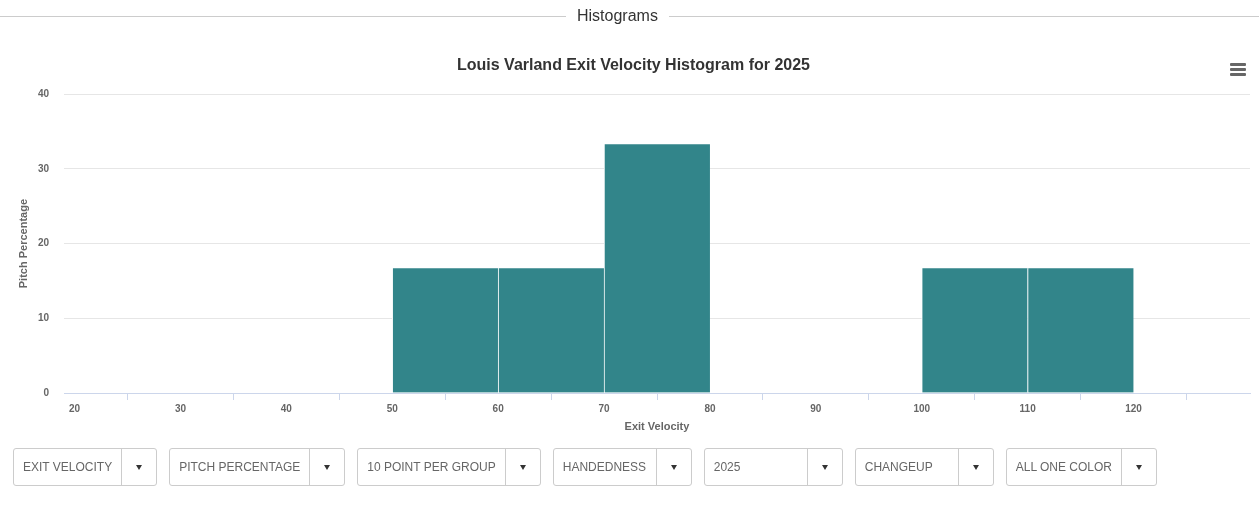  What do you see at coordinates (710, 408) in the screenshot?
I see `x-tick-label: 80` at bounding box center [710, 408].